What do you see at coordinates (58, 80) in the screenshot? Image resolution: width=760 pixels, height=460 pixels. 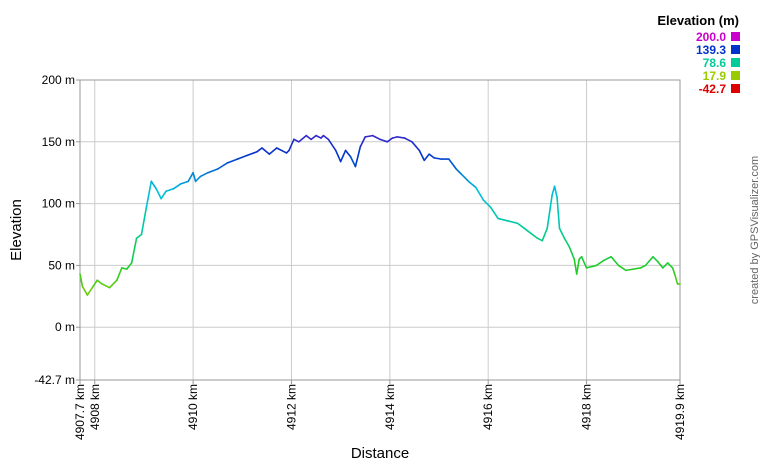 I see `y-tick-label: 200 m` at bounding box center [58, 80].